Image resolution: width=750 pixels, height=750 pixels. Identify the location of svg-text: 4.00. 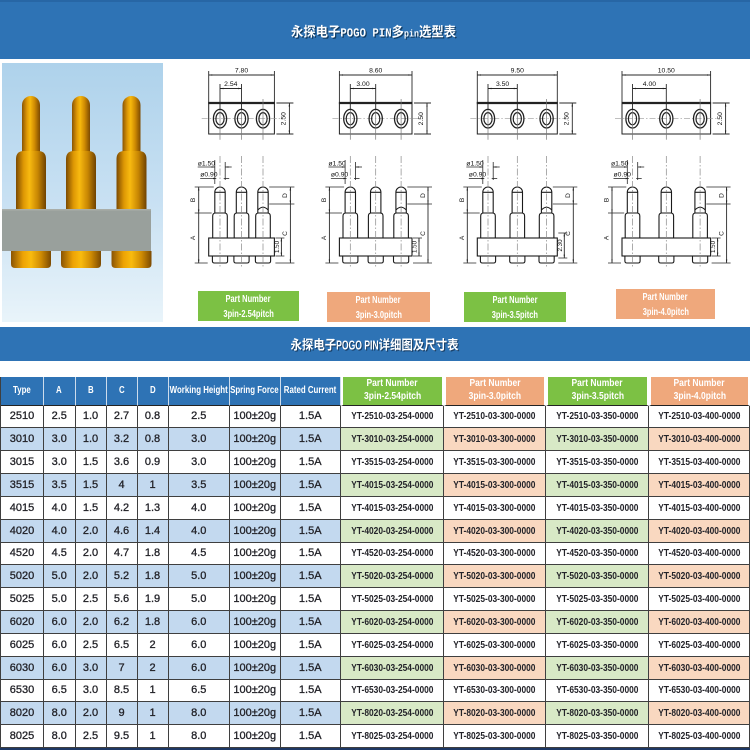
(649, 84).